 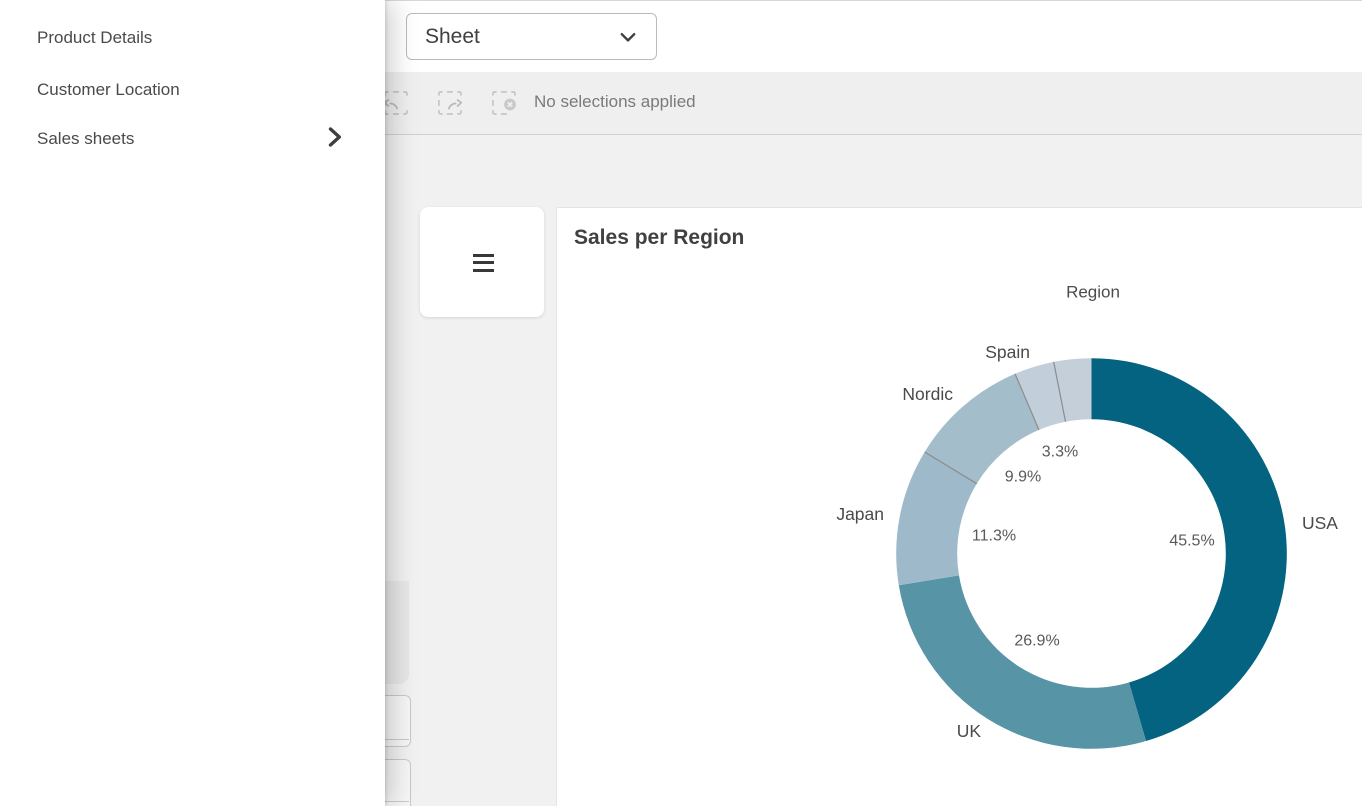 I want to click on svg-text: 3.3%, so click(x=1060, y=452).